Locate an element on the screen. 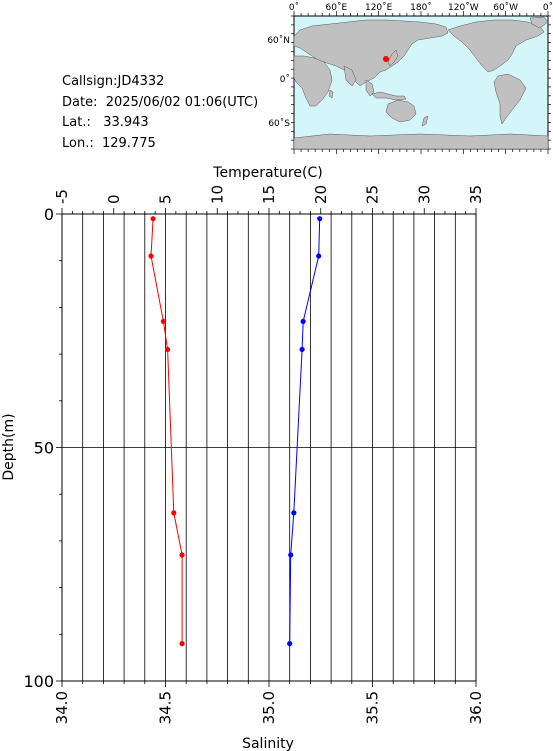 This screenshot has height=751, width=553. map-latitude-label: 60˚S is located at coordinates (279, 123).